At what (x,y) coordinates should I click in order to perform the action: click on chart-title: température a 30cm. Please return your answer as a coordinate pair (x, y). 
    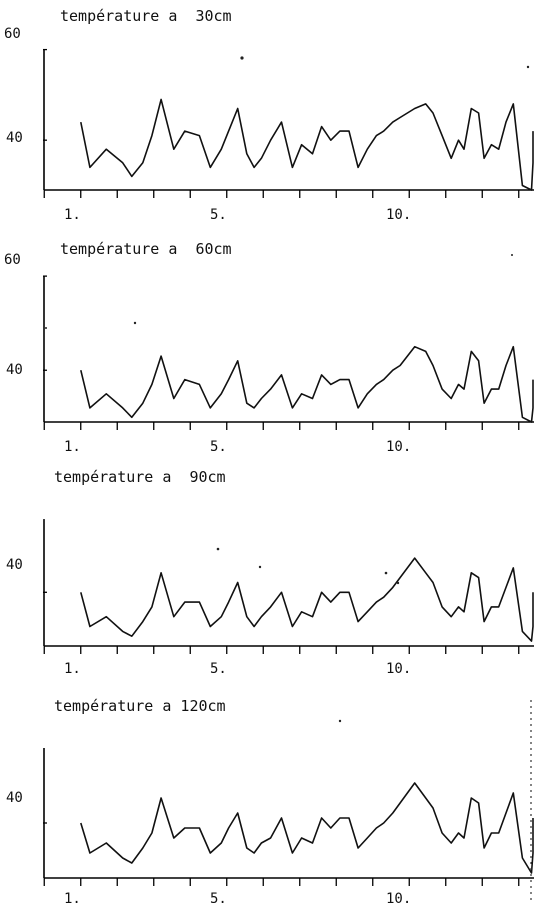
    Looking at the image, I should click on (146, 16).